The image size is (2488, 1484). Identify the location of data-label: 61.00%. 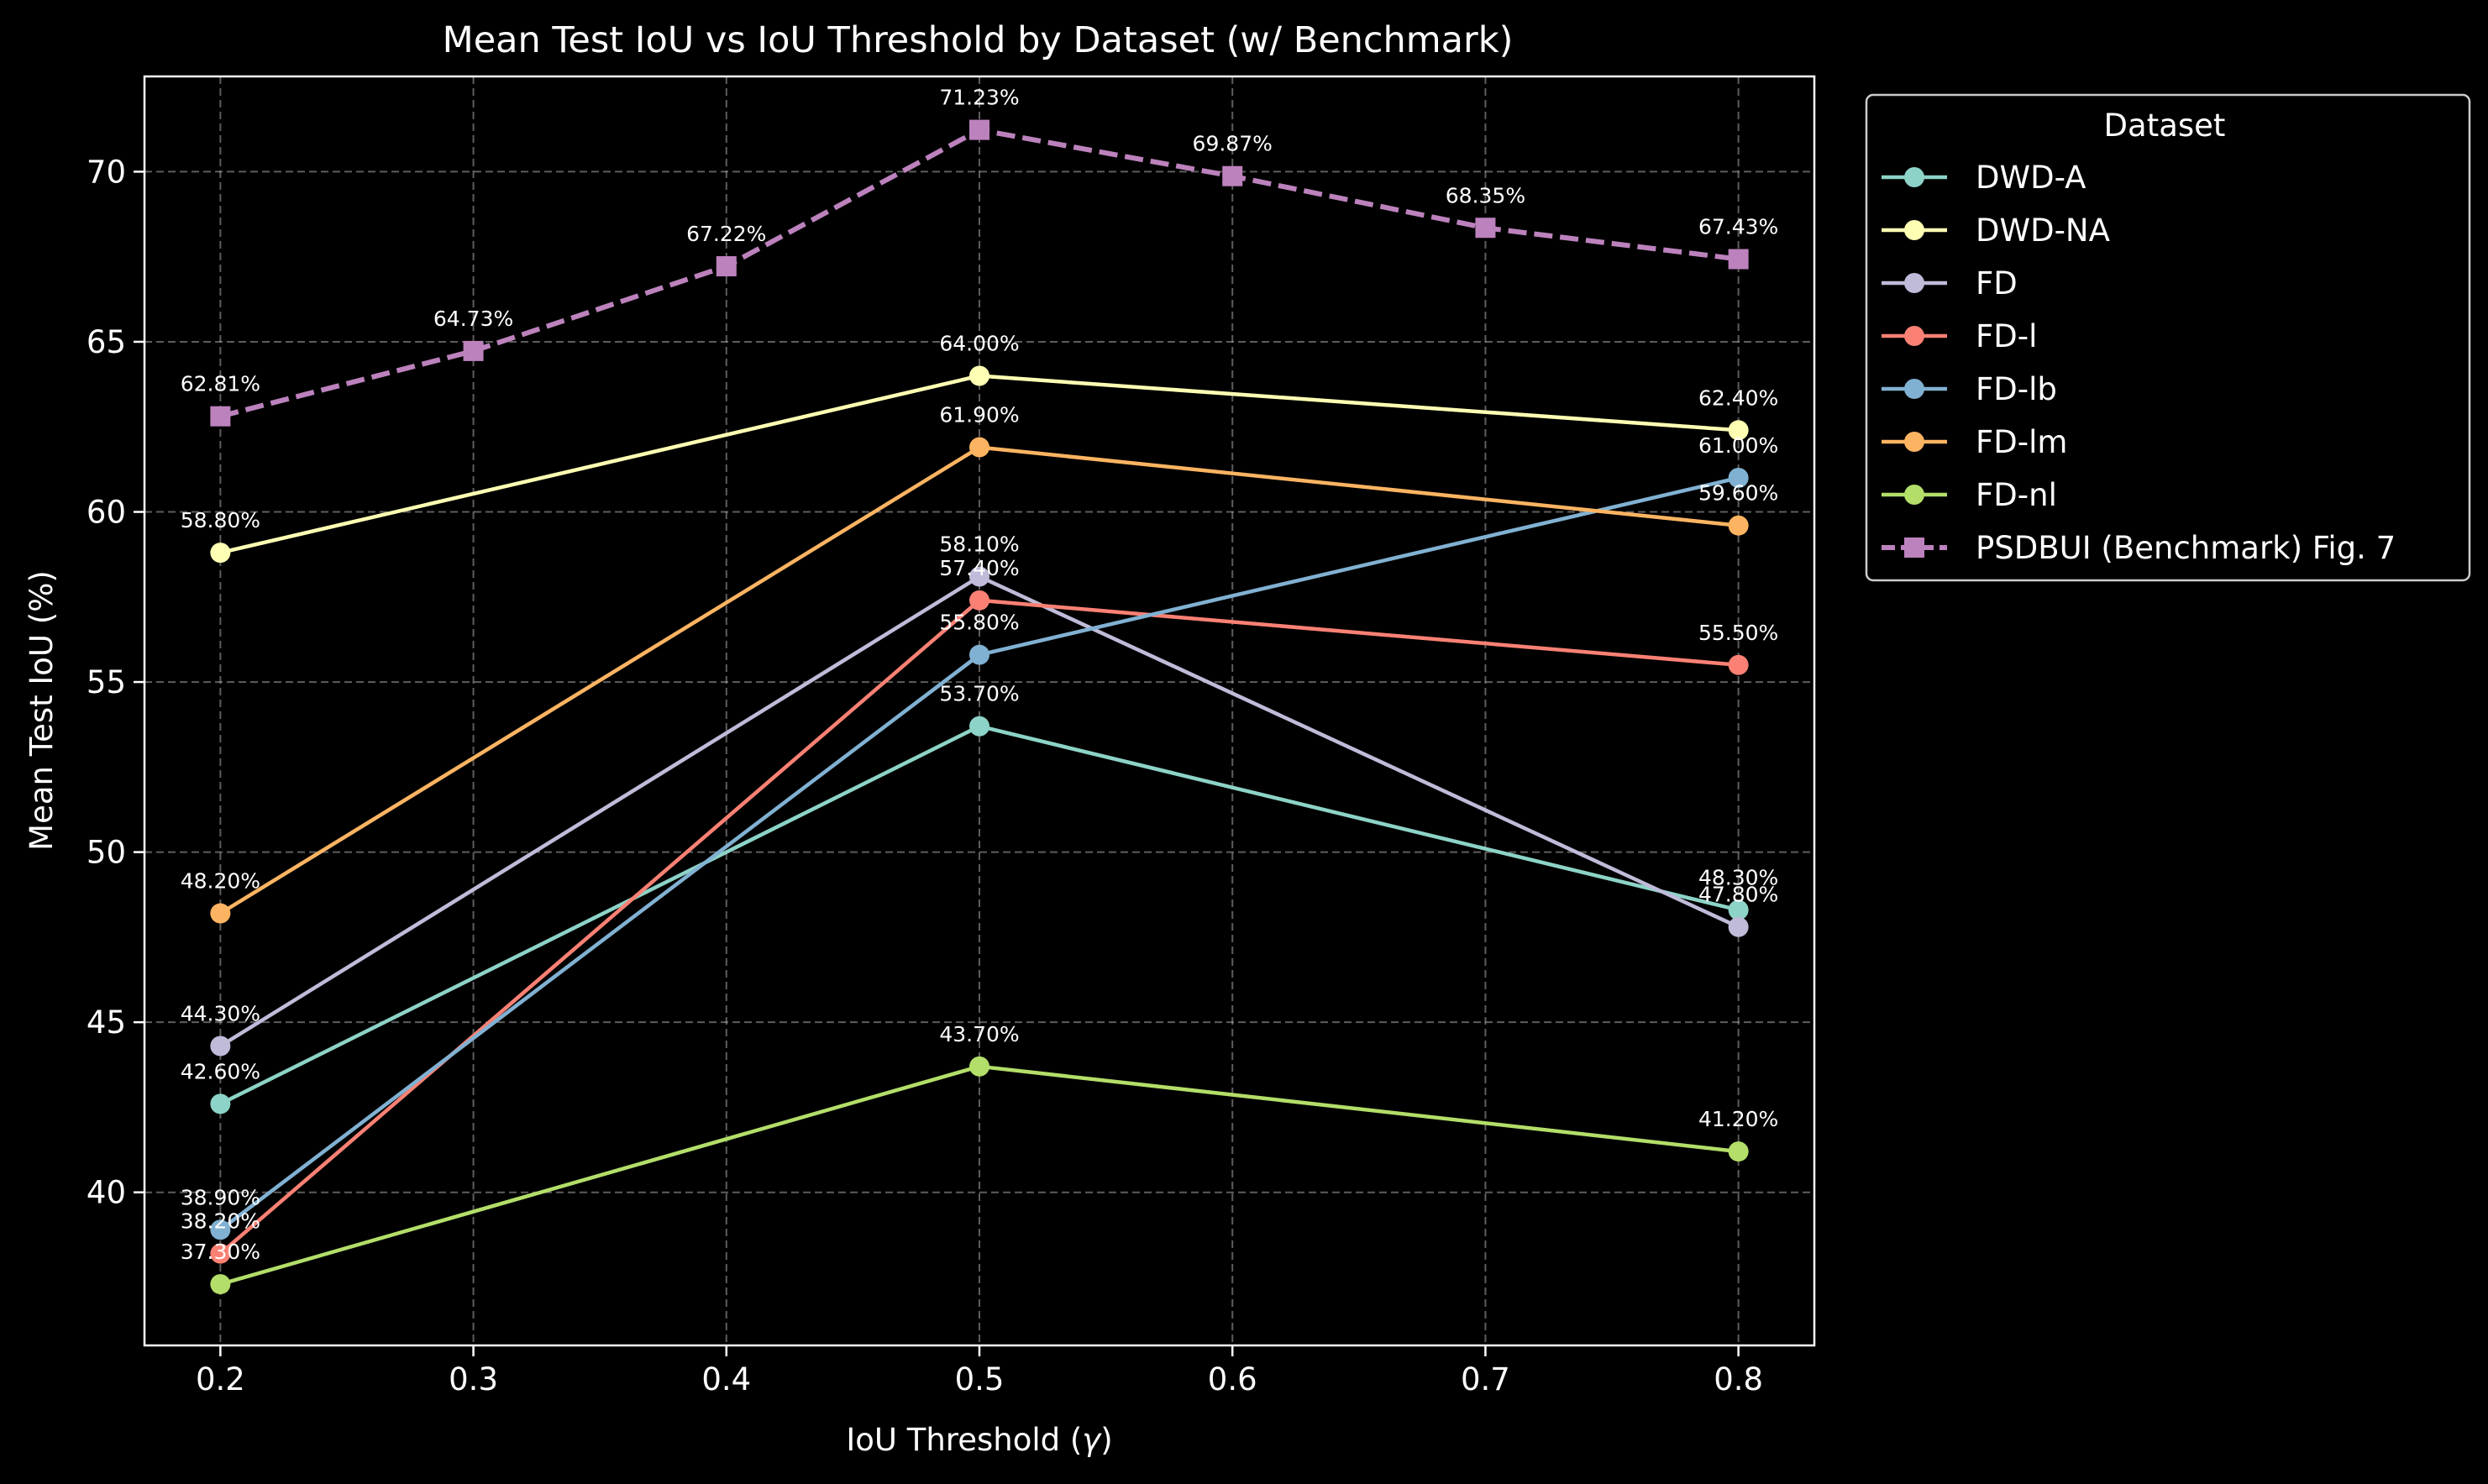
(1738, 446).